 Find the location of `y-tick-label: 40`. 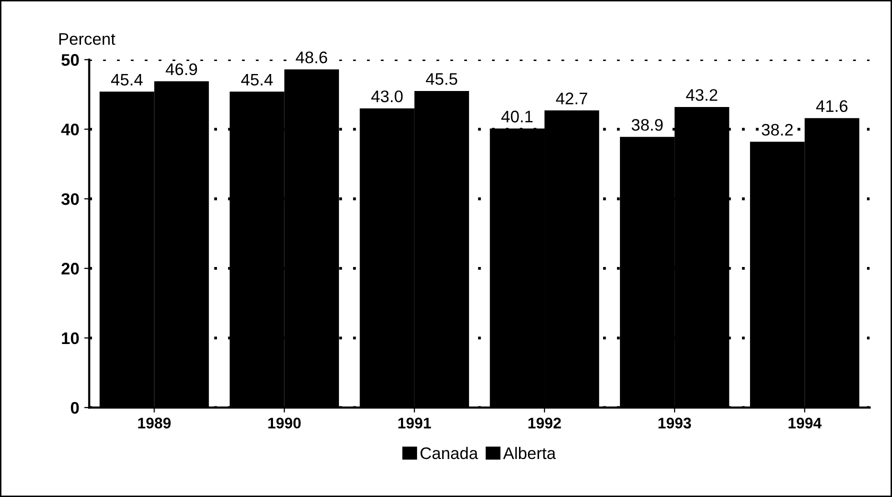

y-tick-label: 40 is located at coordinates (70, 130).